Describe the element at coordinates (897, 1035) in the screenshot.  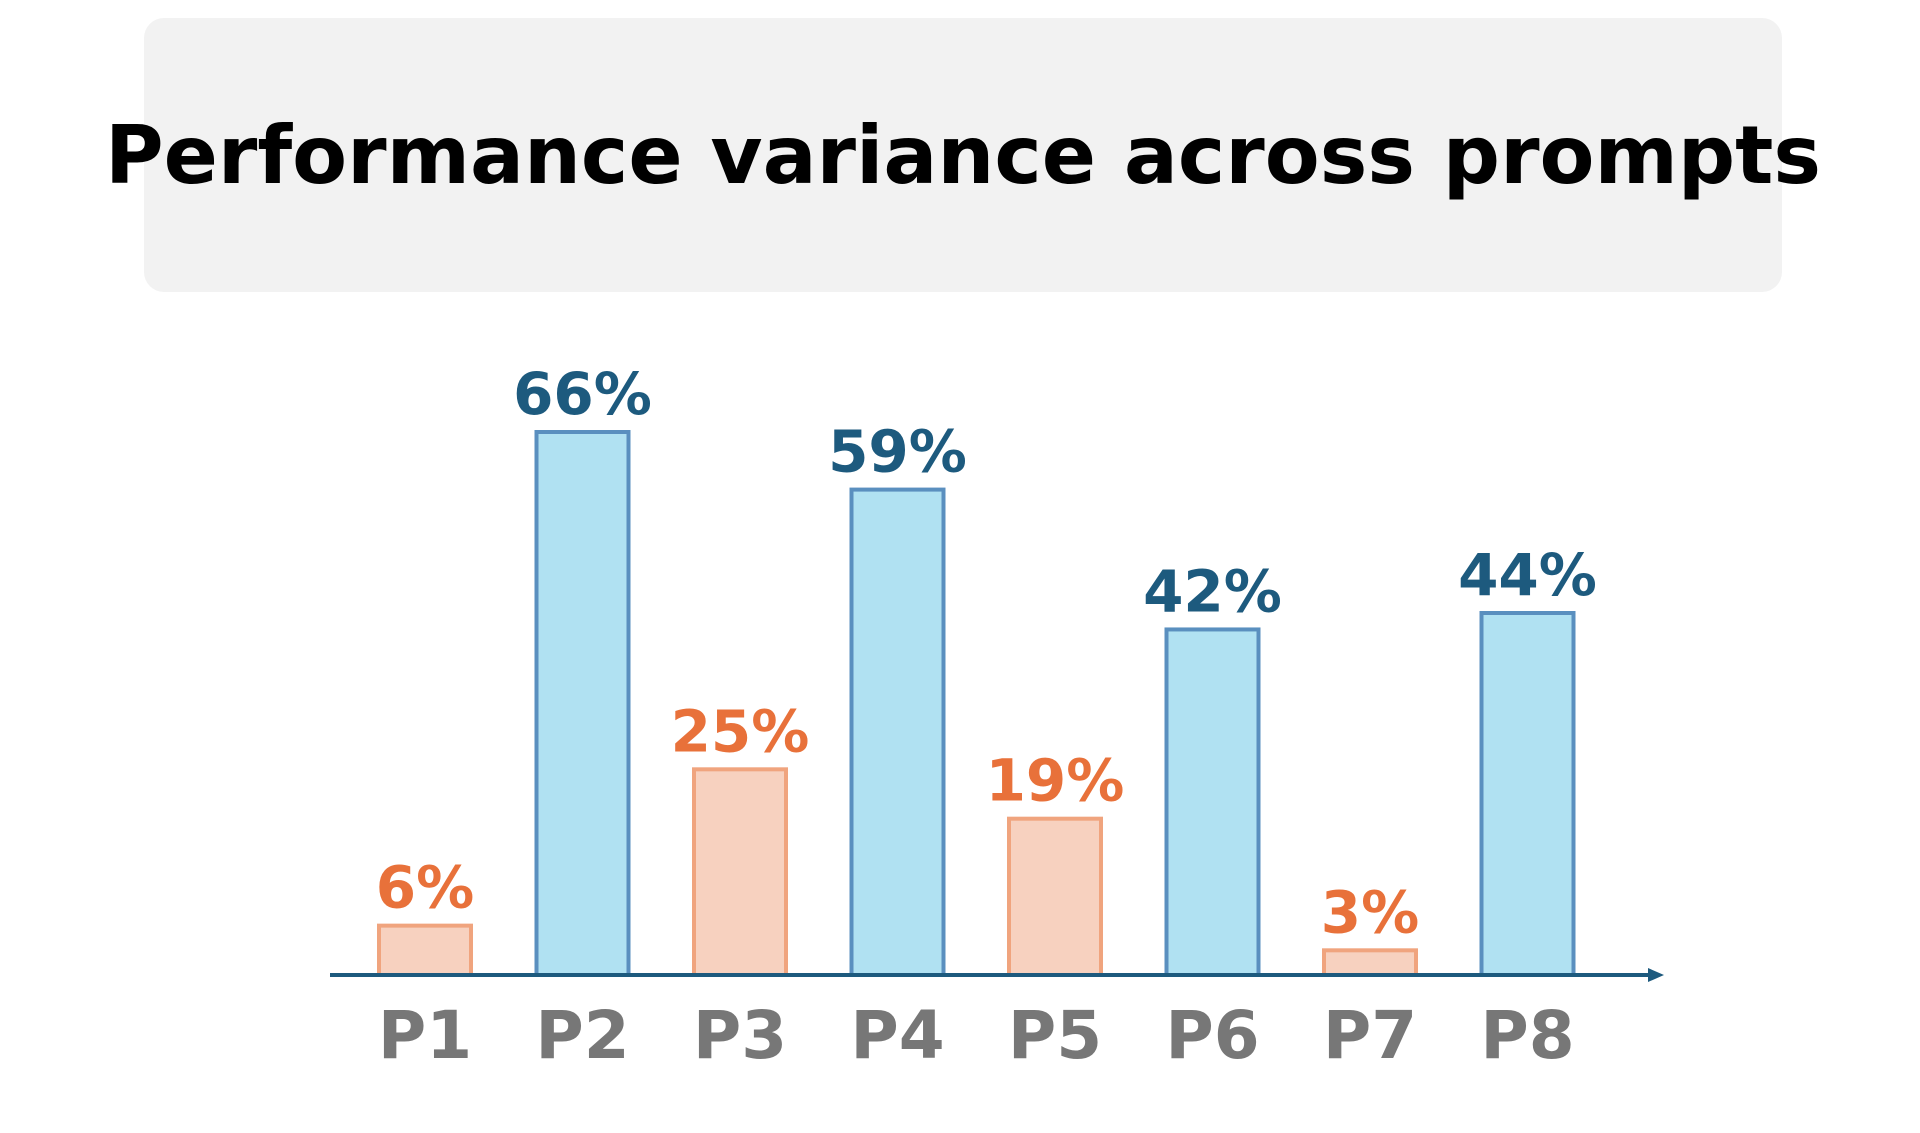
I see `tick-label-p4: P4` at that location.